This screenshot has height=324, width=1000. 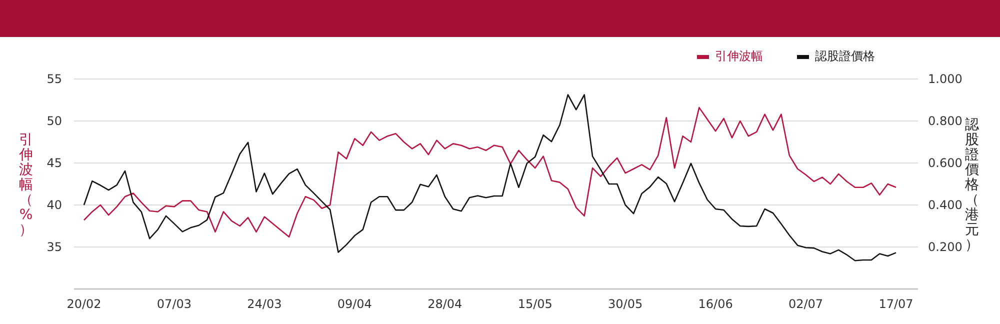 I want to click on x-tick-label: 09/04, so click(x=354, y=304).